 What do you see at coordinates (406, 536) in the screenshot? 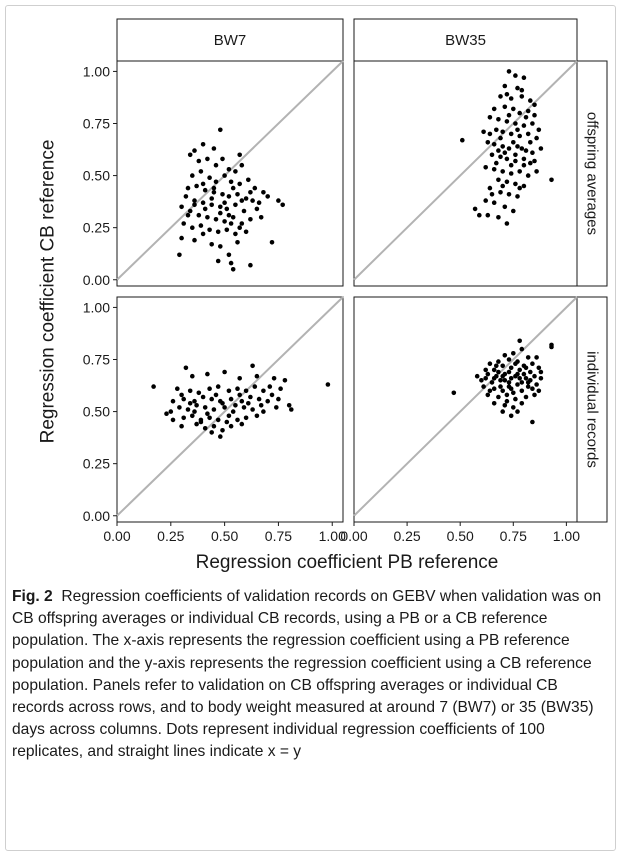
I see `x-tick-label: 0.25` at bounding box center [406, 536].